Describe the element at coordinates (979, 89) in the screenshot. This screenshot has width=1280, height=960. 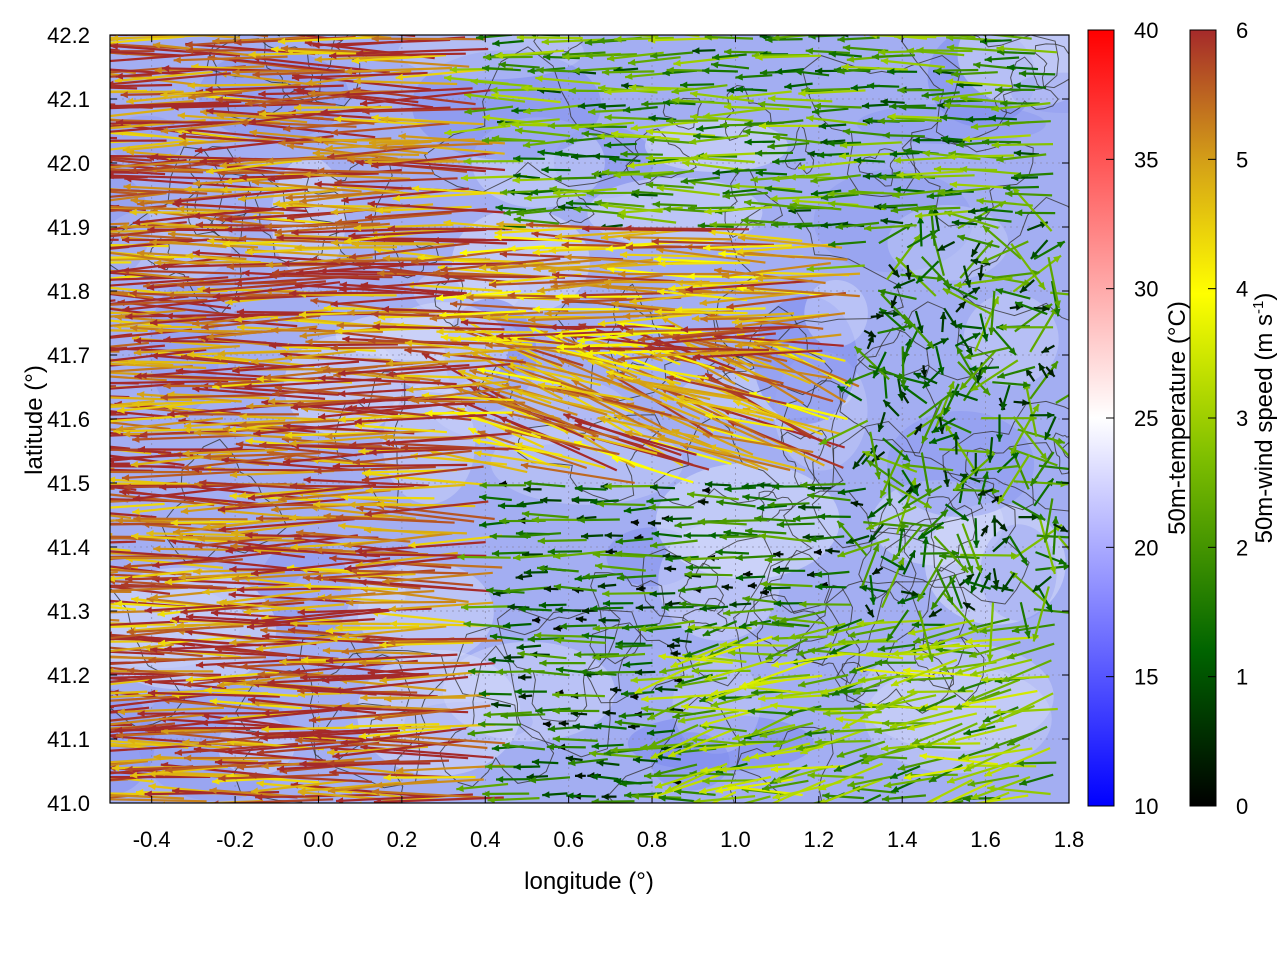
I see `contour-line` at that location.